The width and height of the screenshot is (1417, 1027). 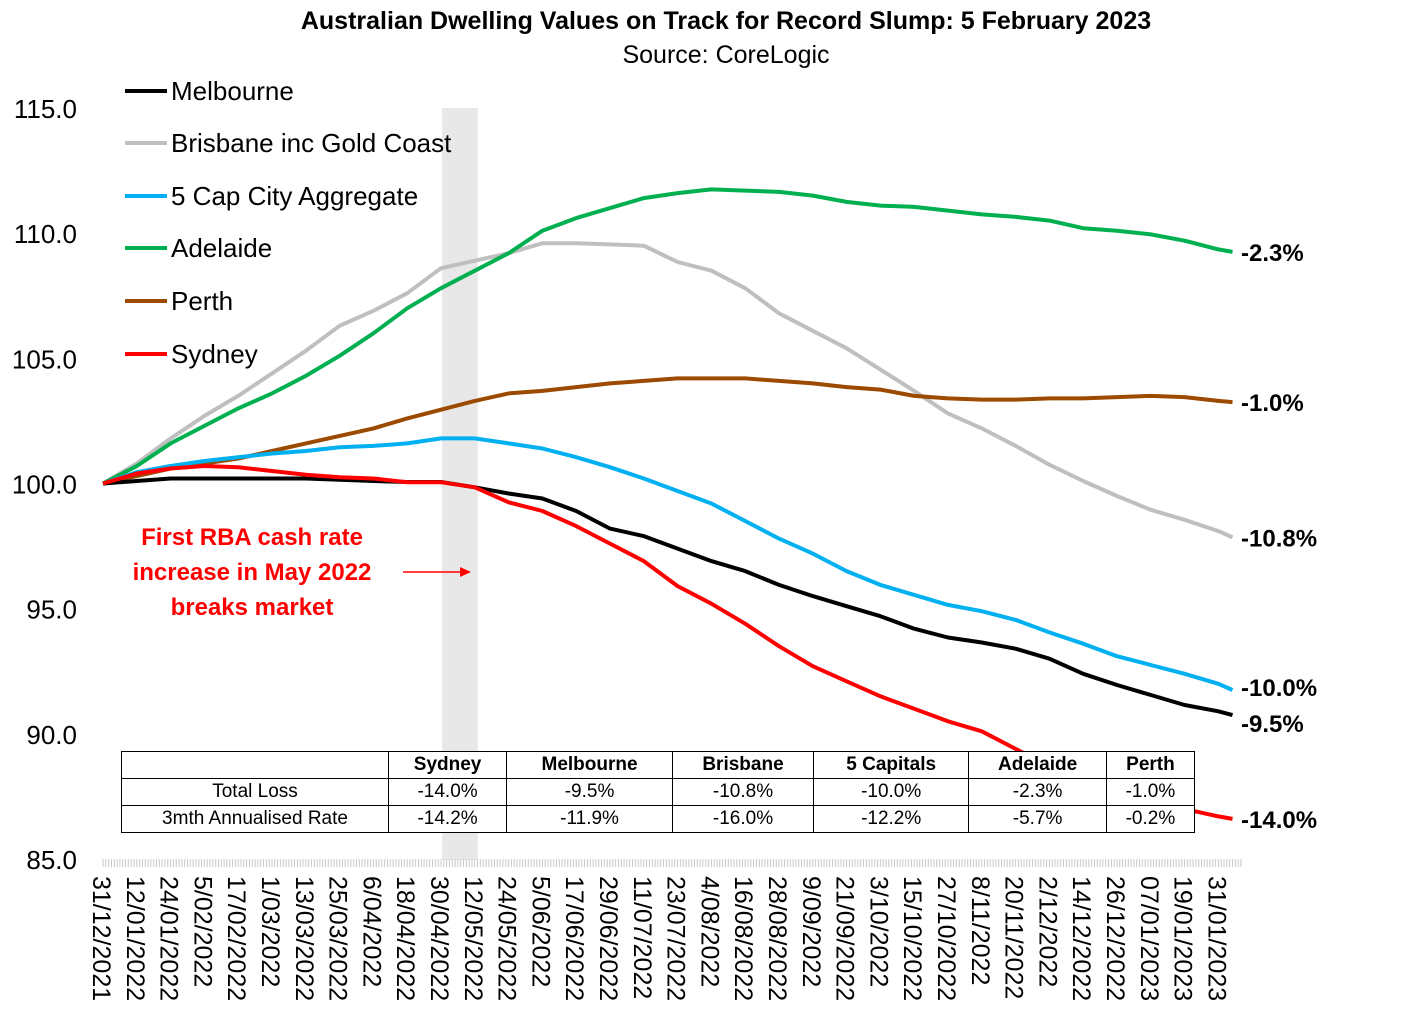 What do you see at coordinates (743, 792) in the screenshot?
I see `table-cell: -10.8%` at bounding box center [743, 792].